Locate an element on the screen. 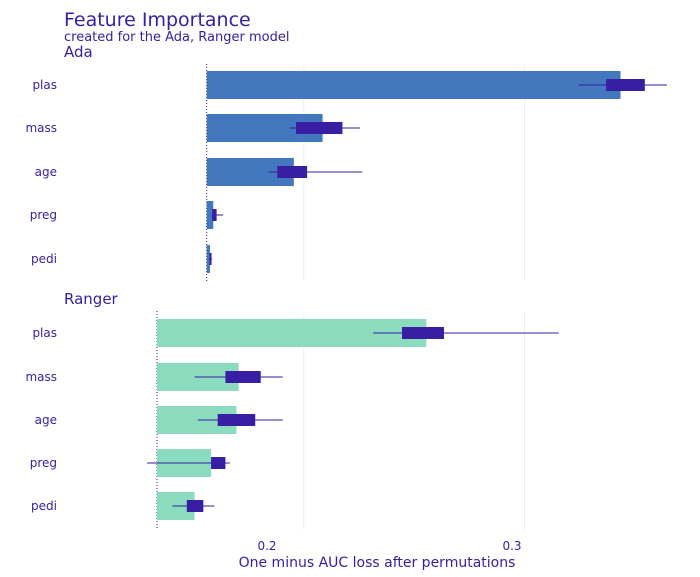 This screenshot has height=577, width=700. x-axis-label: One minus AUC loss after permutations is located at coordinates (377, 563).